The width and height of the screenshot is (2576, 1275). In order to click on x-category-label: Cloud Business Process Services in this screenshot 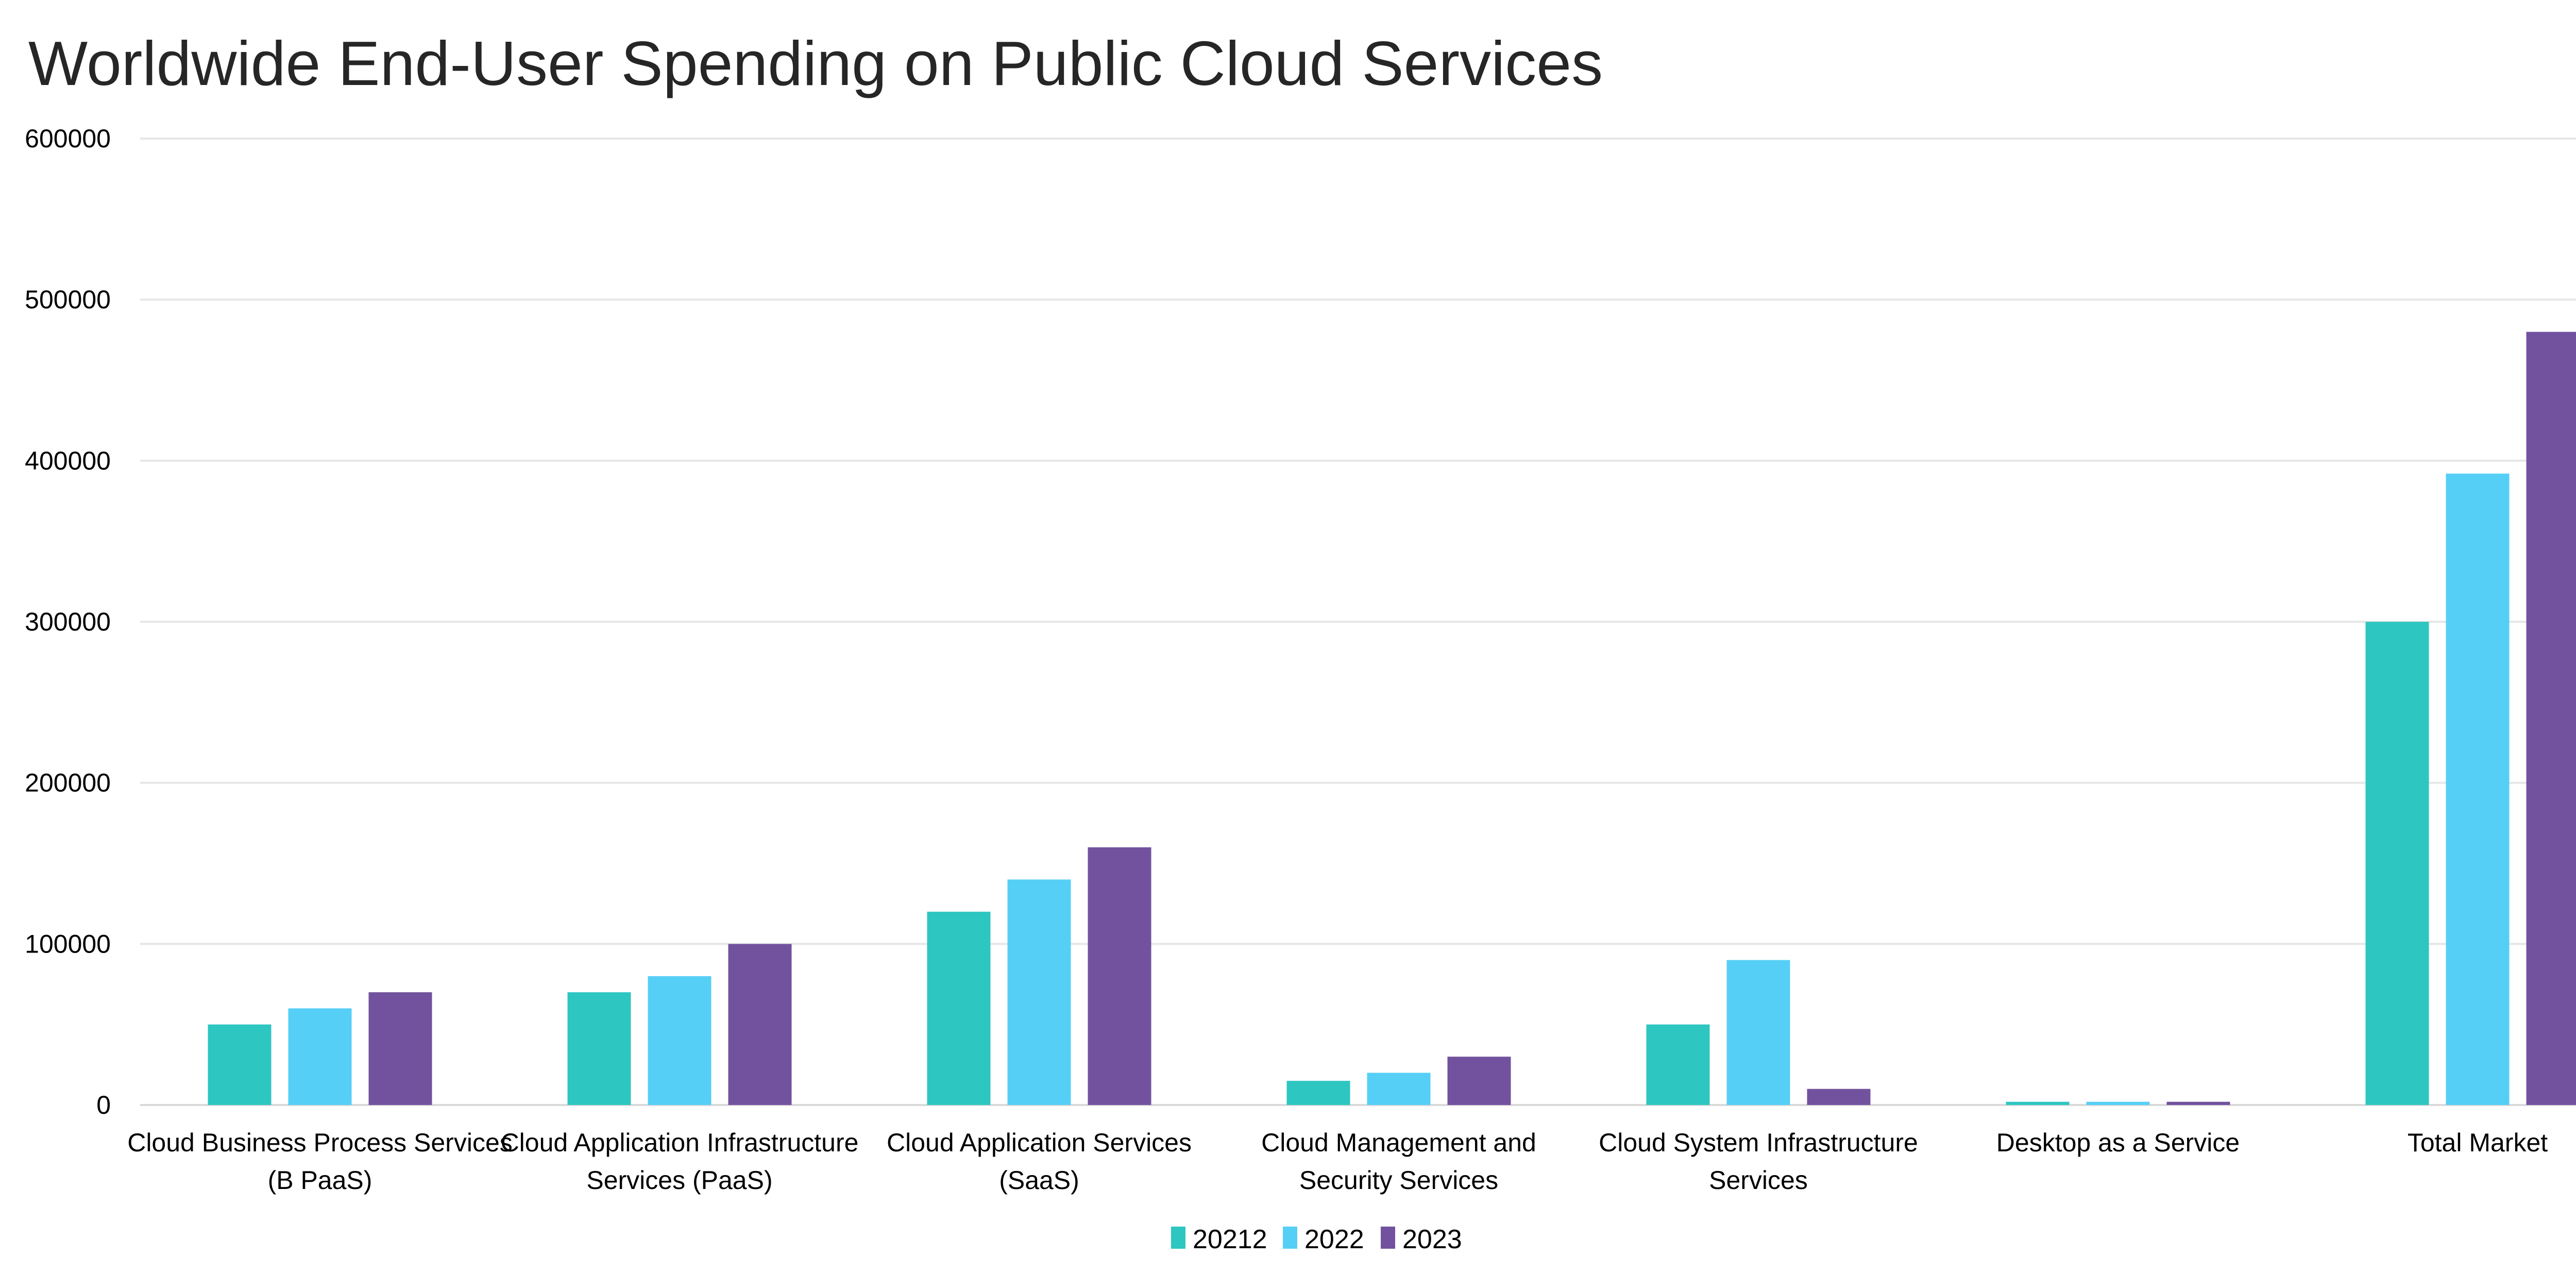, I will do `click(320, 1142)`.